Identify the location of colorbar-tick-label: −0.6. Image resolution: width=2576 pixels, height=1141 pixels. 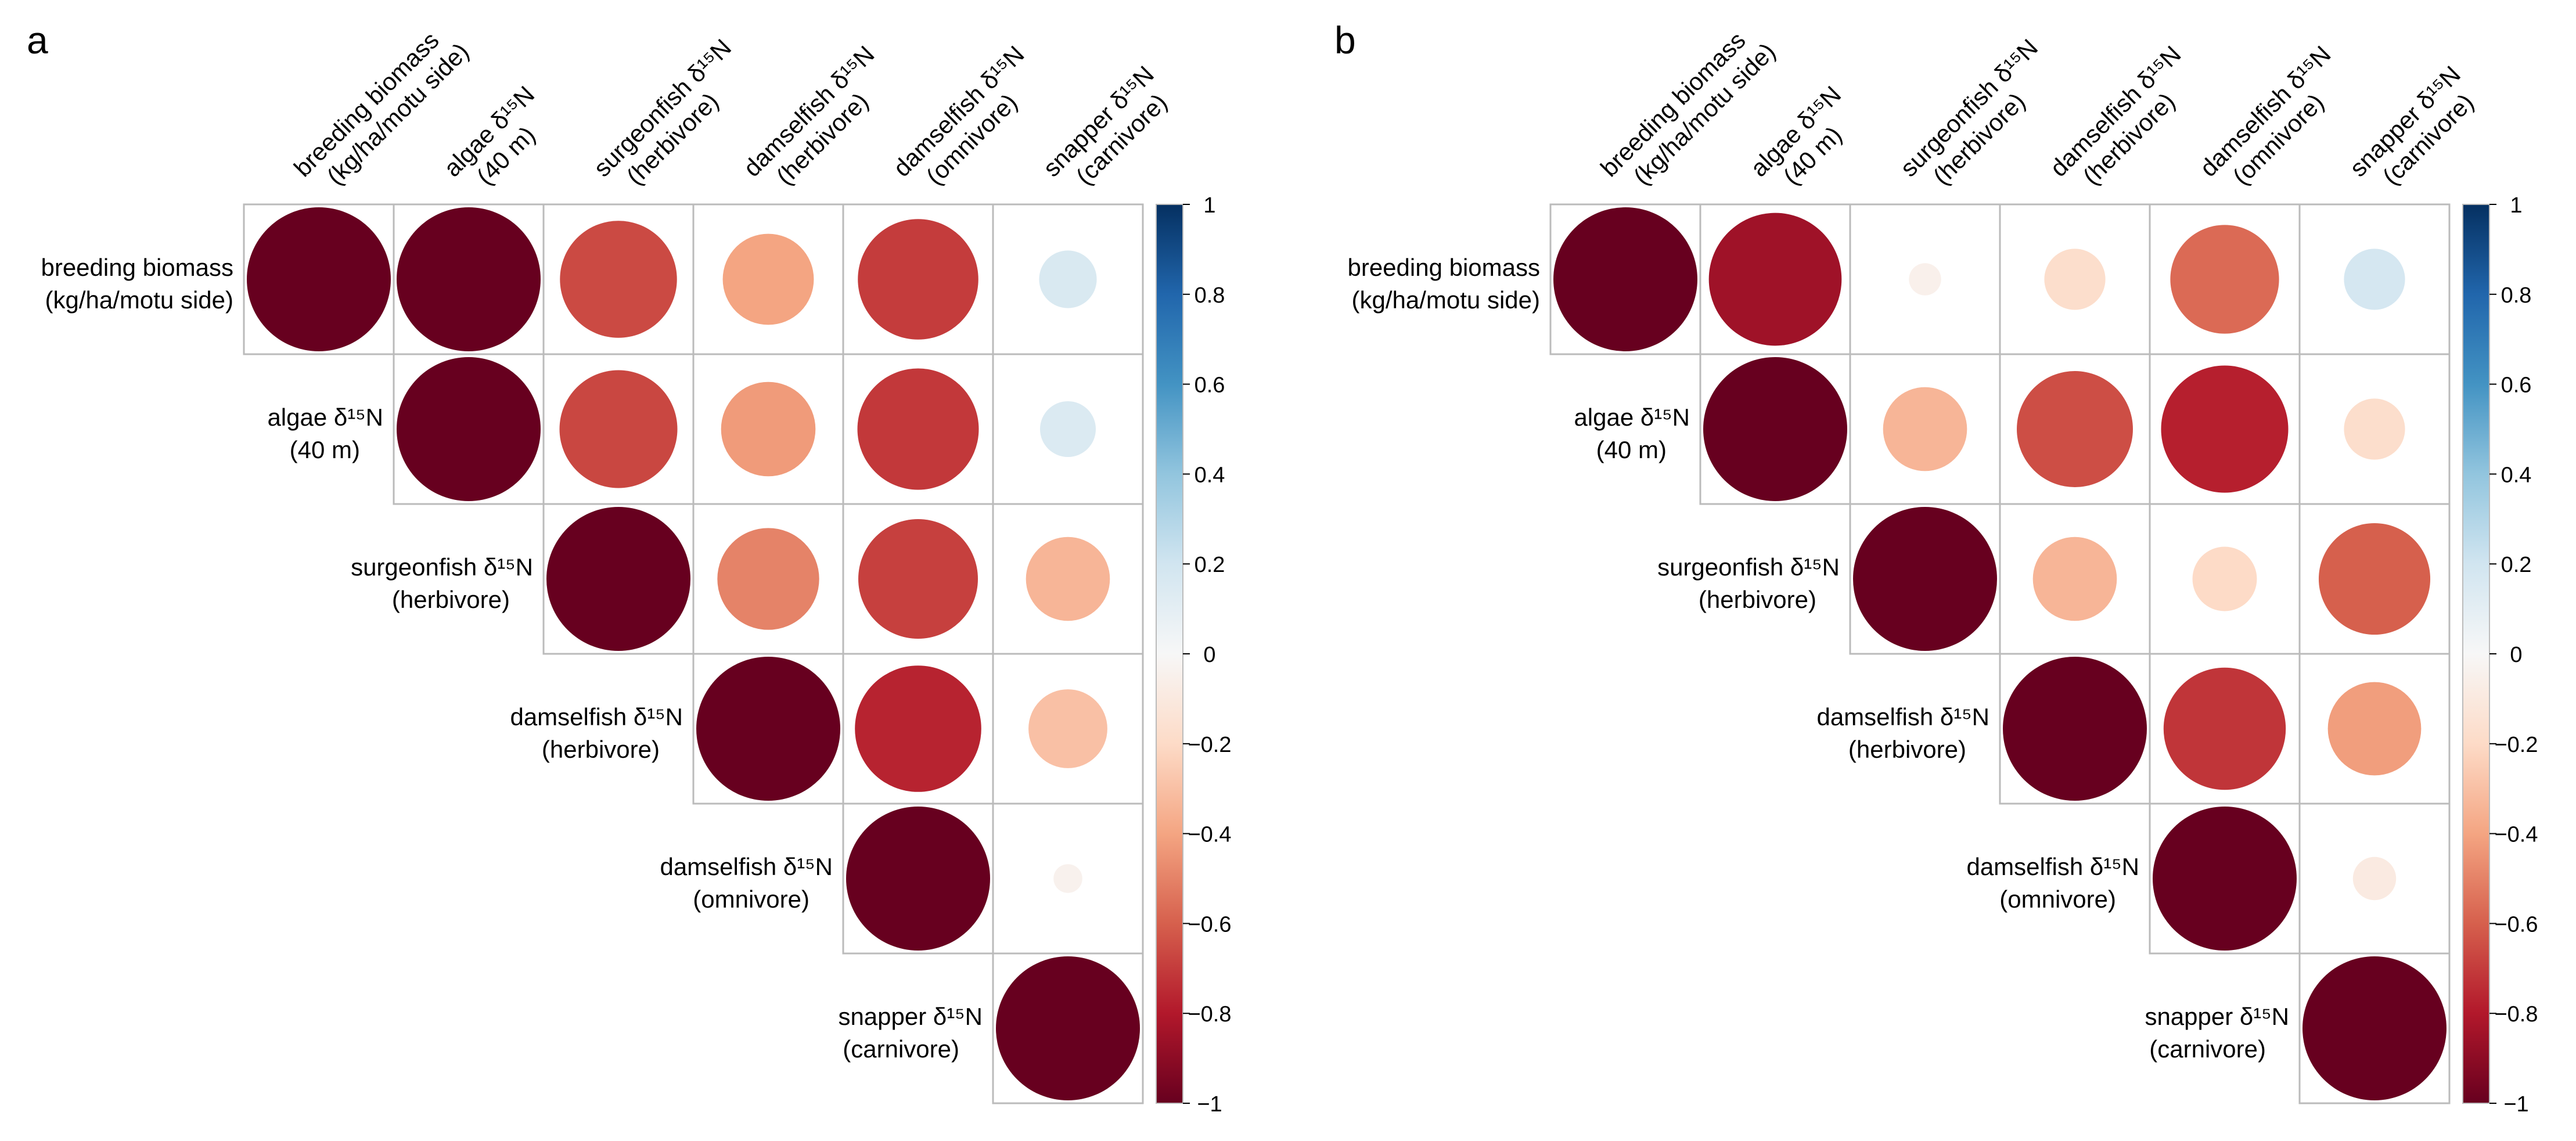
(2516, 924).